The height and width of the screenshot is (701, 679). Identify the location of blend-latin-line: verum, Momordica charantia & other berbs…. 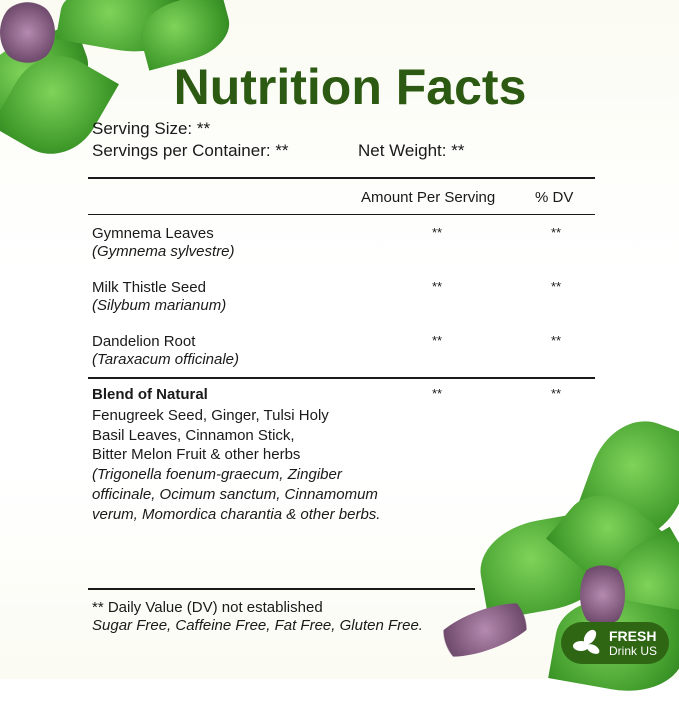
(236, 514).